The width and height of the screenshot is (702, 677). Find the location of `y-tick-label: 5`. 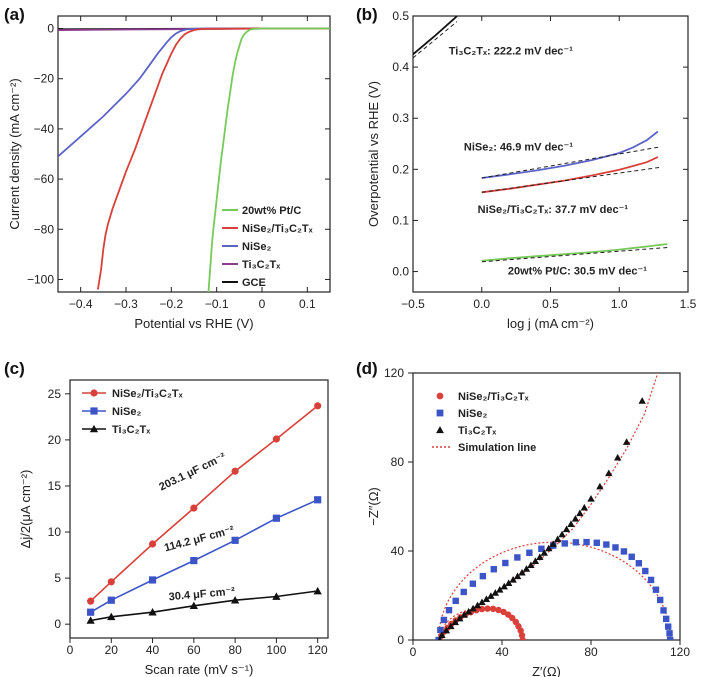

y-tick-label: 5 is located at coordinates (57, 578).